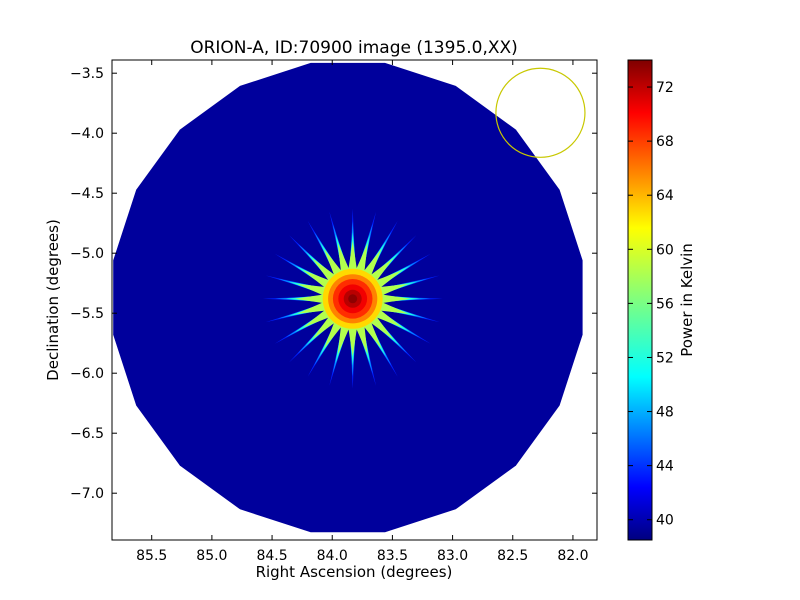  I want to click on colorbar-ticks: 40 44 48 52 56 60 64 68 72, so click(651, 304).